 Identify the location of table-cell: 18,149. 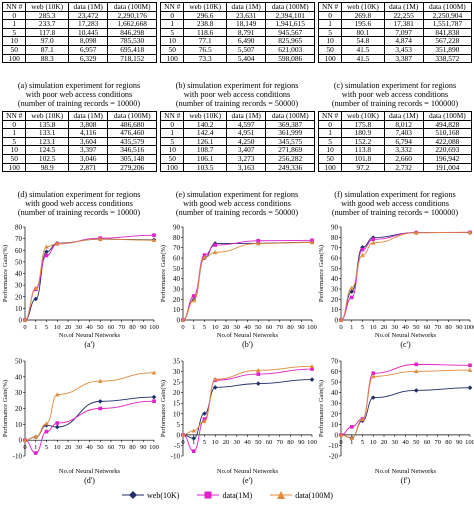
(246, 24).